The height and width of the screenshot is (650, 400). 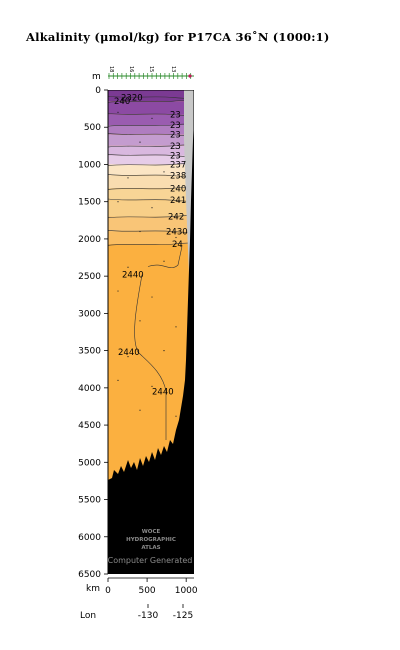 What do you see at coordinates (89, 389) in the screenshot?
I see `depth-tick-label: 4000` at bounding box center [89, 389].